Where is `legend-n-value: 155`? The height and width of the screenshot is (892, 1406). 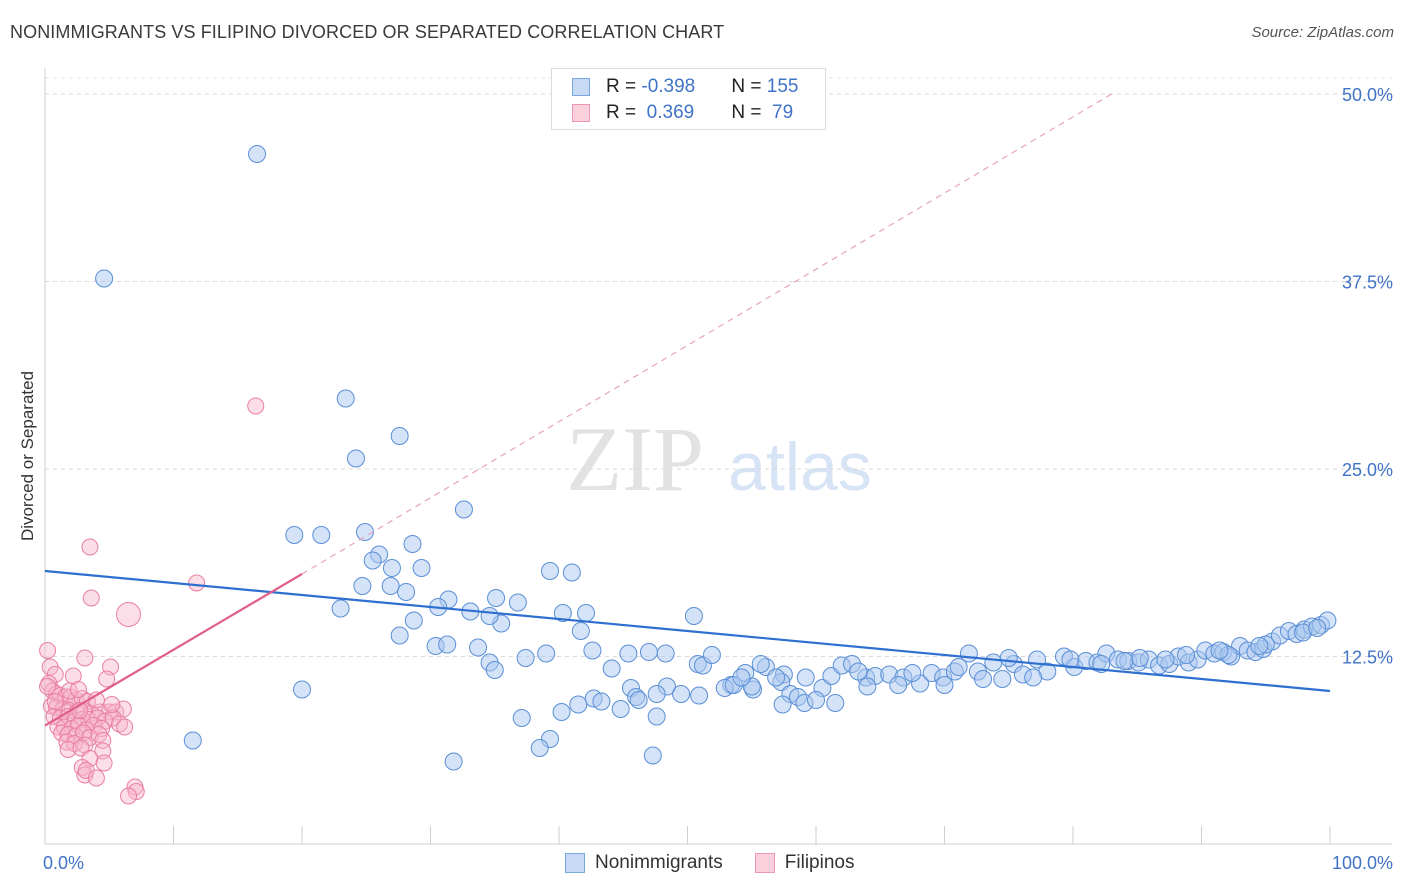 legend-n-value: 155 is located at coordinates (782, 86).